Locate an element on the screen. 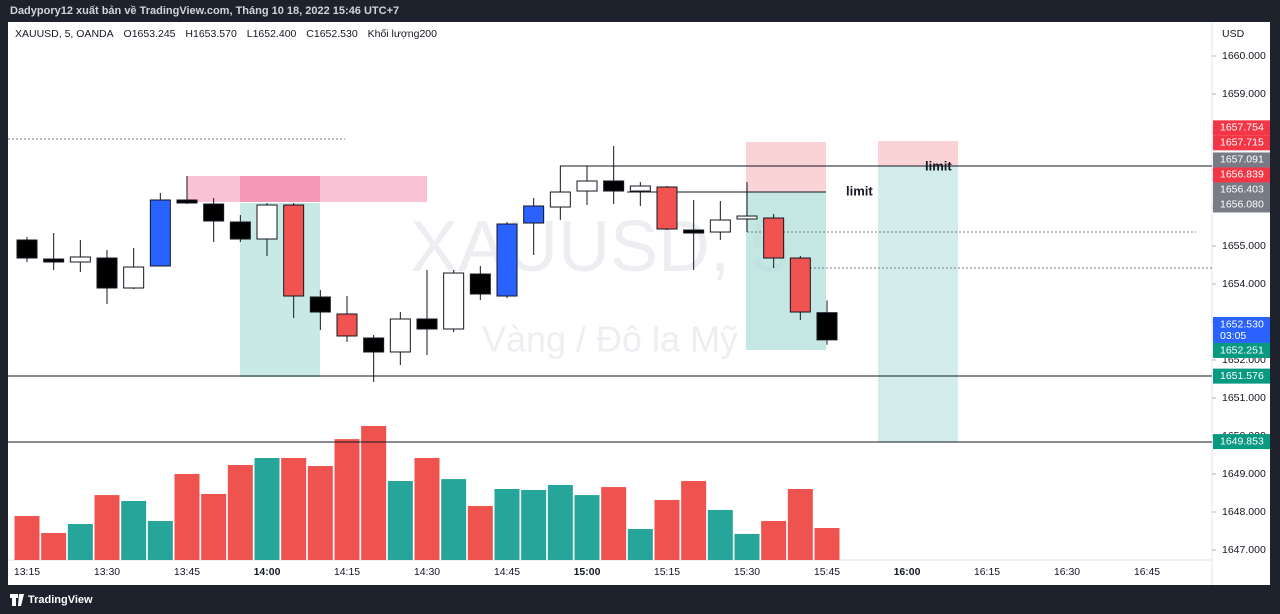 The width and height of the screenshot is (1280, 614). x-tick-label: 15:15 is located at coordinates (667, 572).